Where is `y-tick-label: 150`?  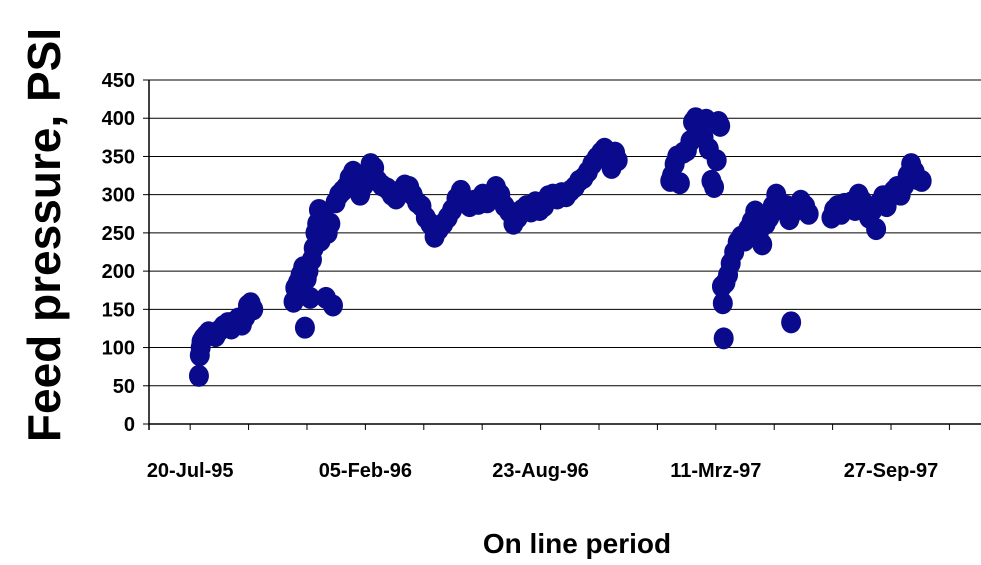 y-tick-label: 150 is located at coordinates (118, 310).